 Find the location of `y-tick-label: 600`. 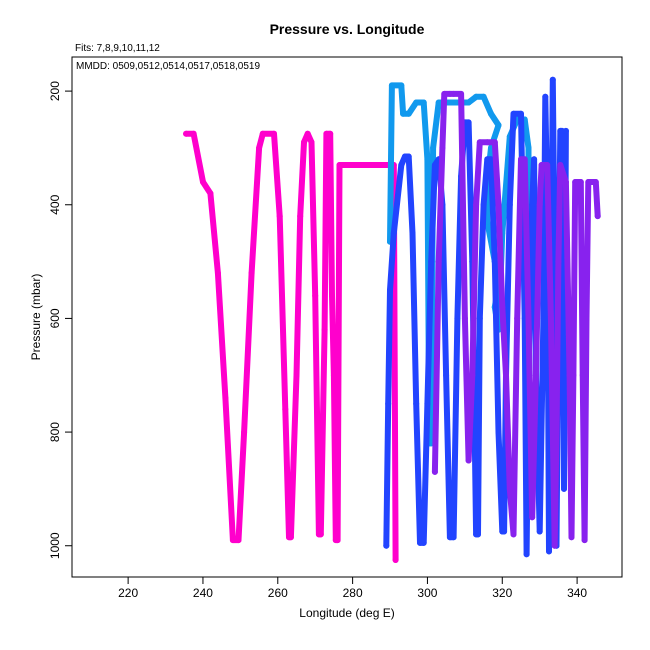

y-tick-label: 600 is located at coordinates (55, 318).